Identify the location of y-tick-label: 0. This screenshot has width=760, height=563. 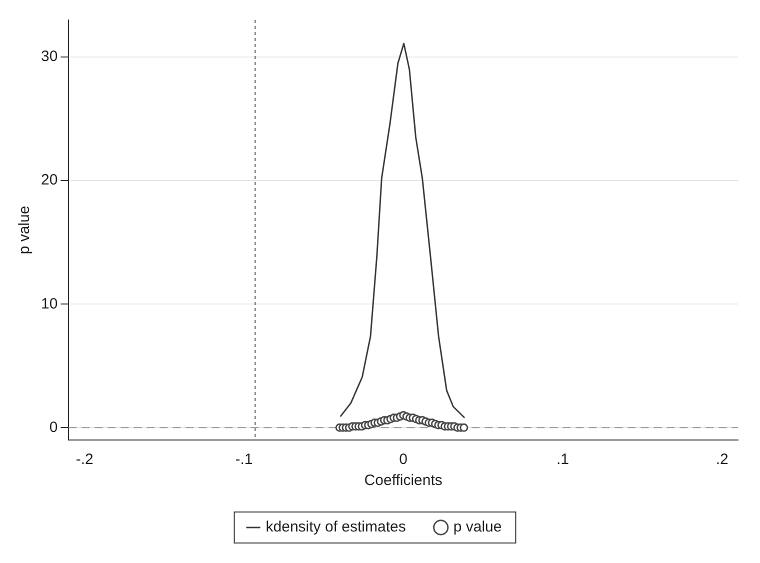
(53, 427).